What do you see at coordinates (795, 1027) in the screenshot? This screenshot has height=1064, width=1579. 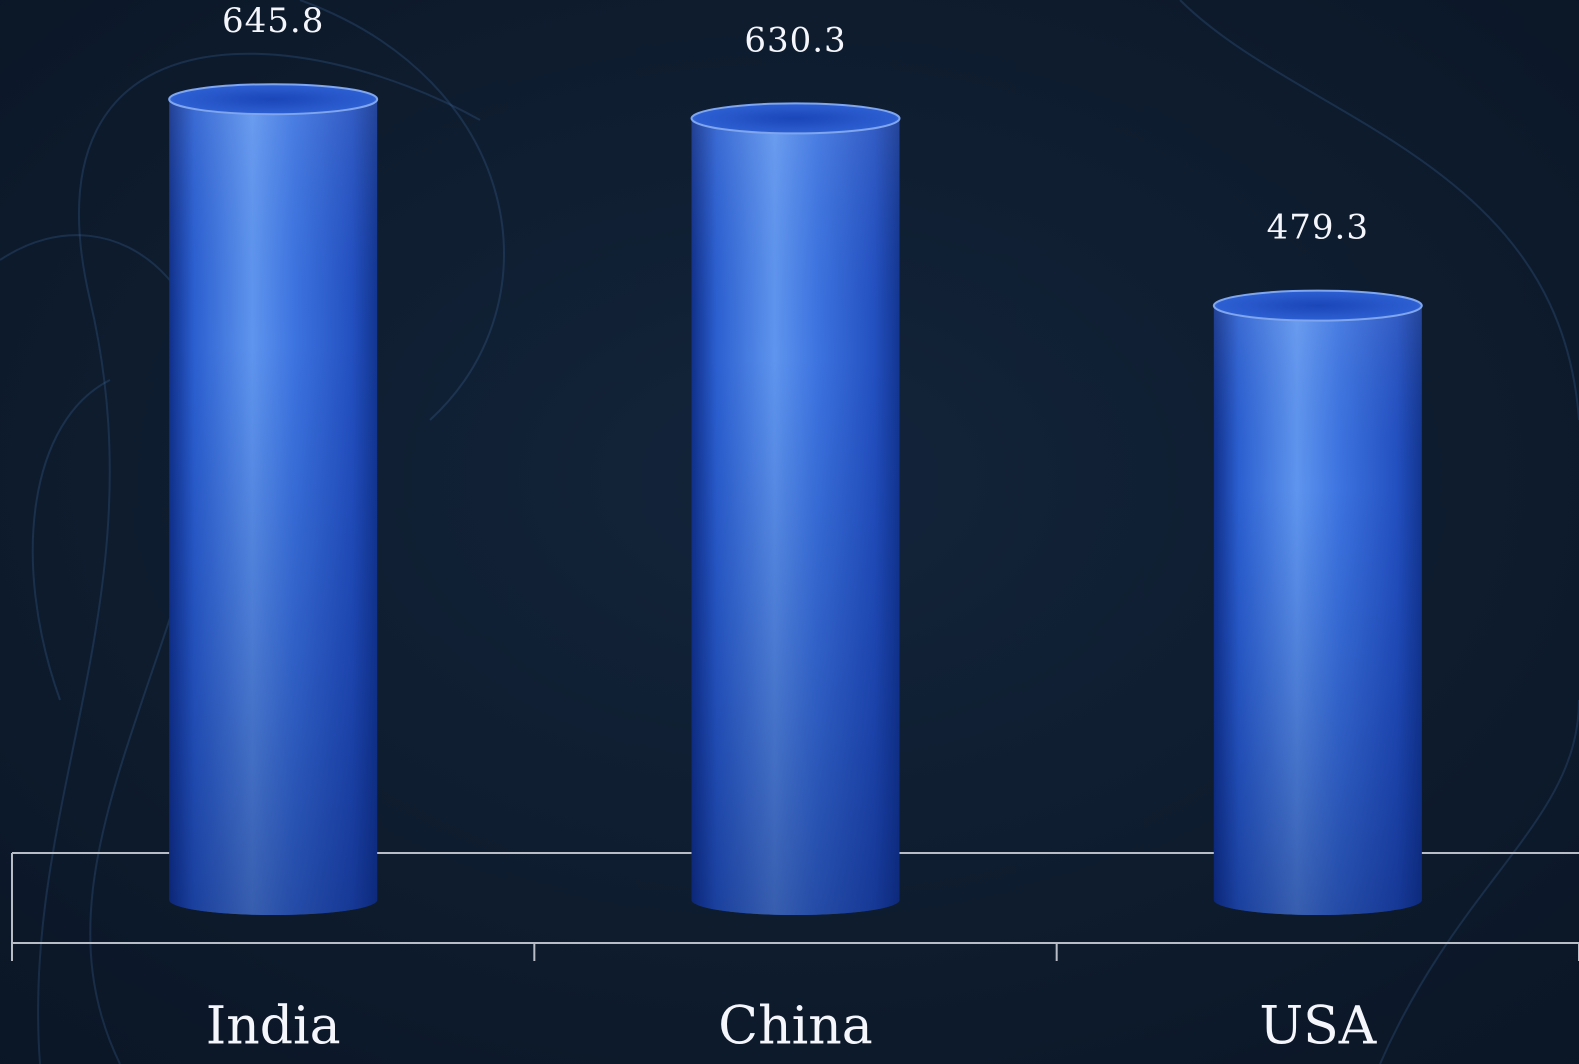 I see `x-tick-label: China` at bounding box center [795, 1027].